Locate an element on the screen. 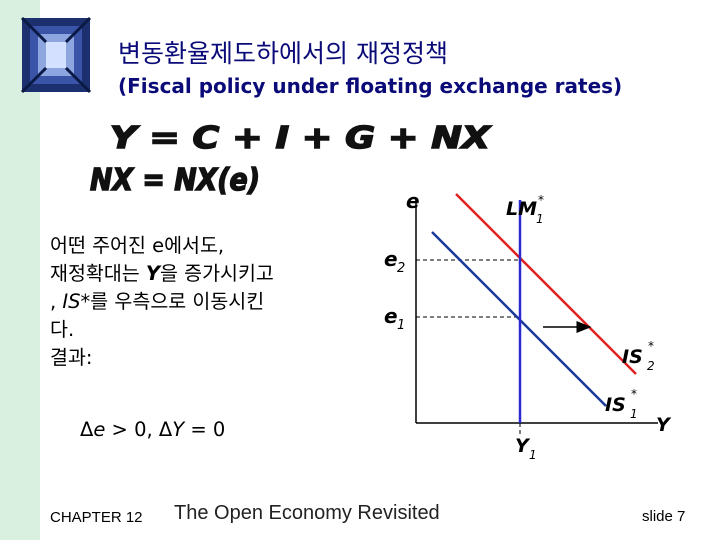  explanation-line-3: , IS*를 우측으로 이동시킨 is located at coordinates (157, 301).